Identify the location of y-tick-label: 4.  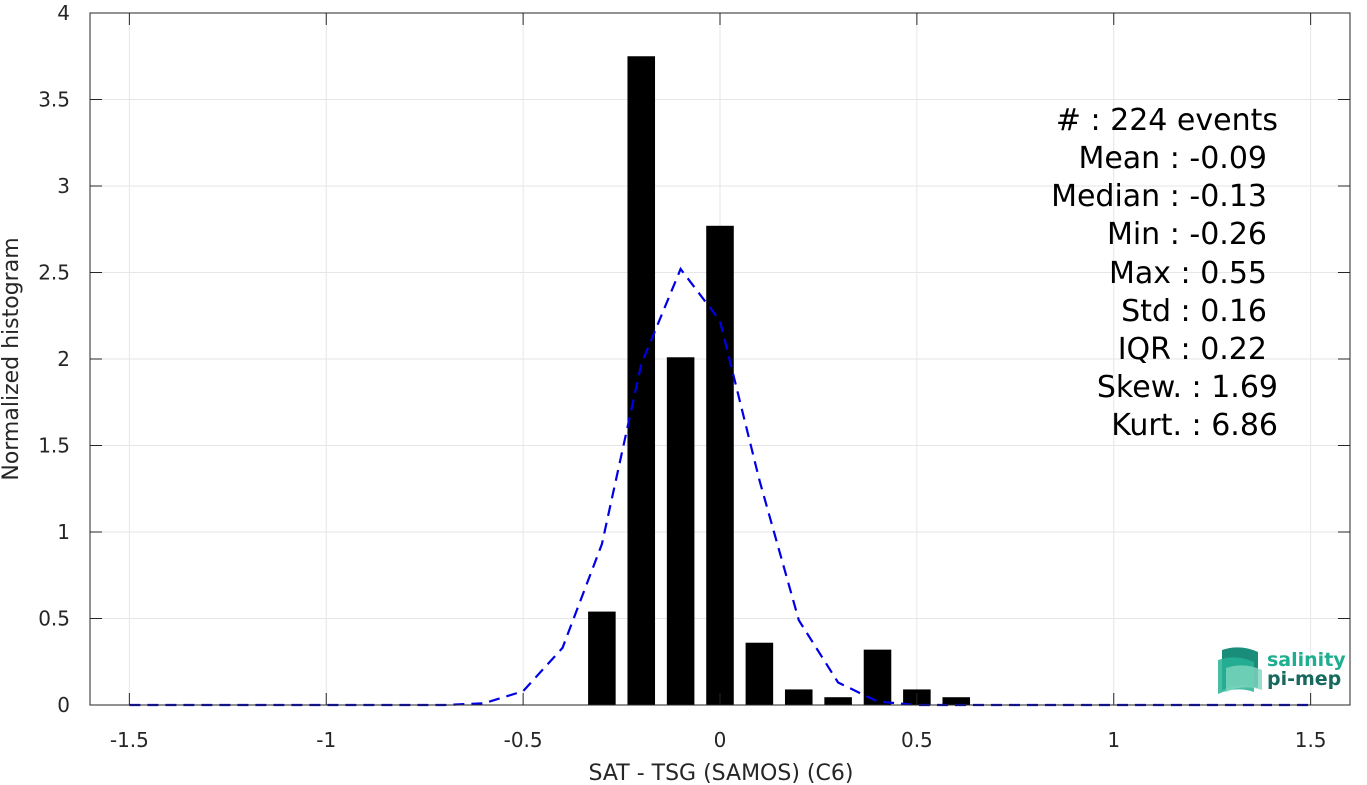
(63, 13).